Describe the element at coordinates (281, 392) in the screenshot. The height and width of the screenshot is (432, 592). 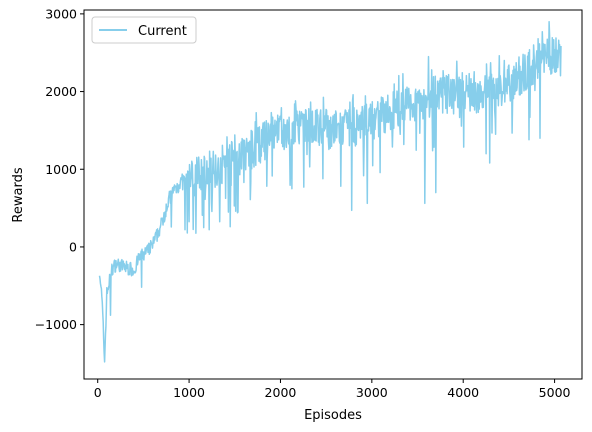
I see `x-tick-label: 2000` at that location.